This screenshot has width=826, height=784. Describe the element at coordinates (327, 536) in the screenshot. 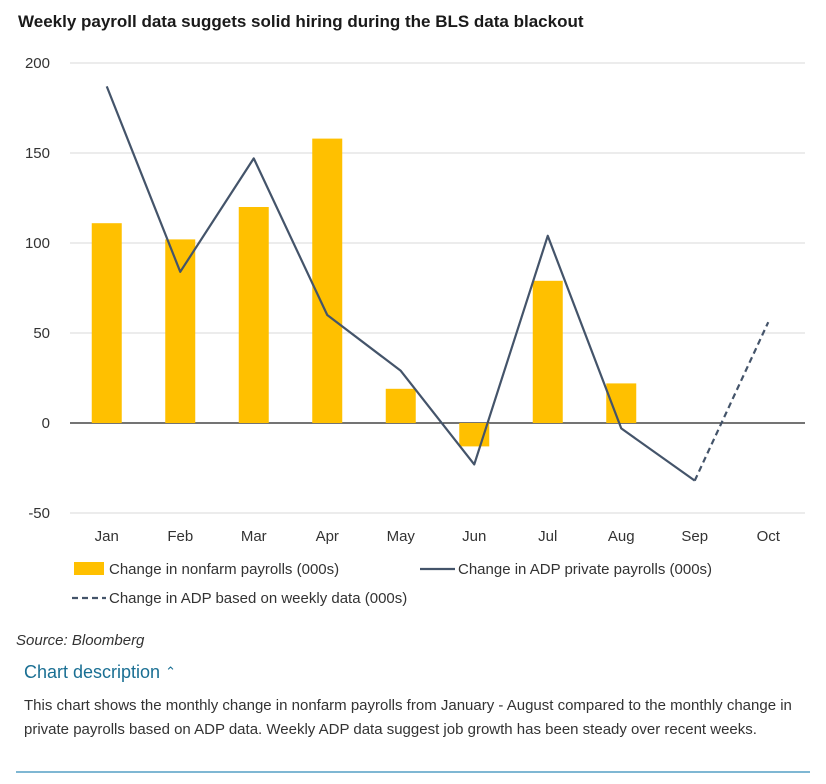

I see `x-tick-label: Apr` at that location.